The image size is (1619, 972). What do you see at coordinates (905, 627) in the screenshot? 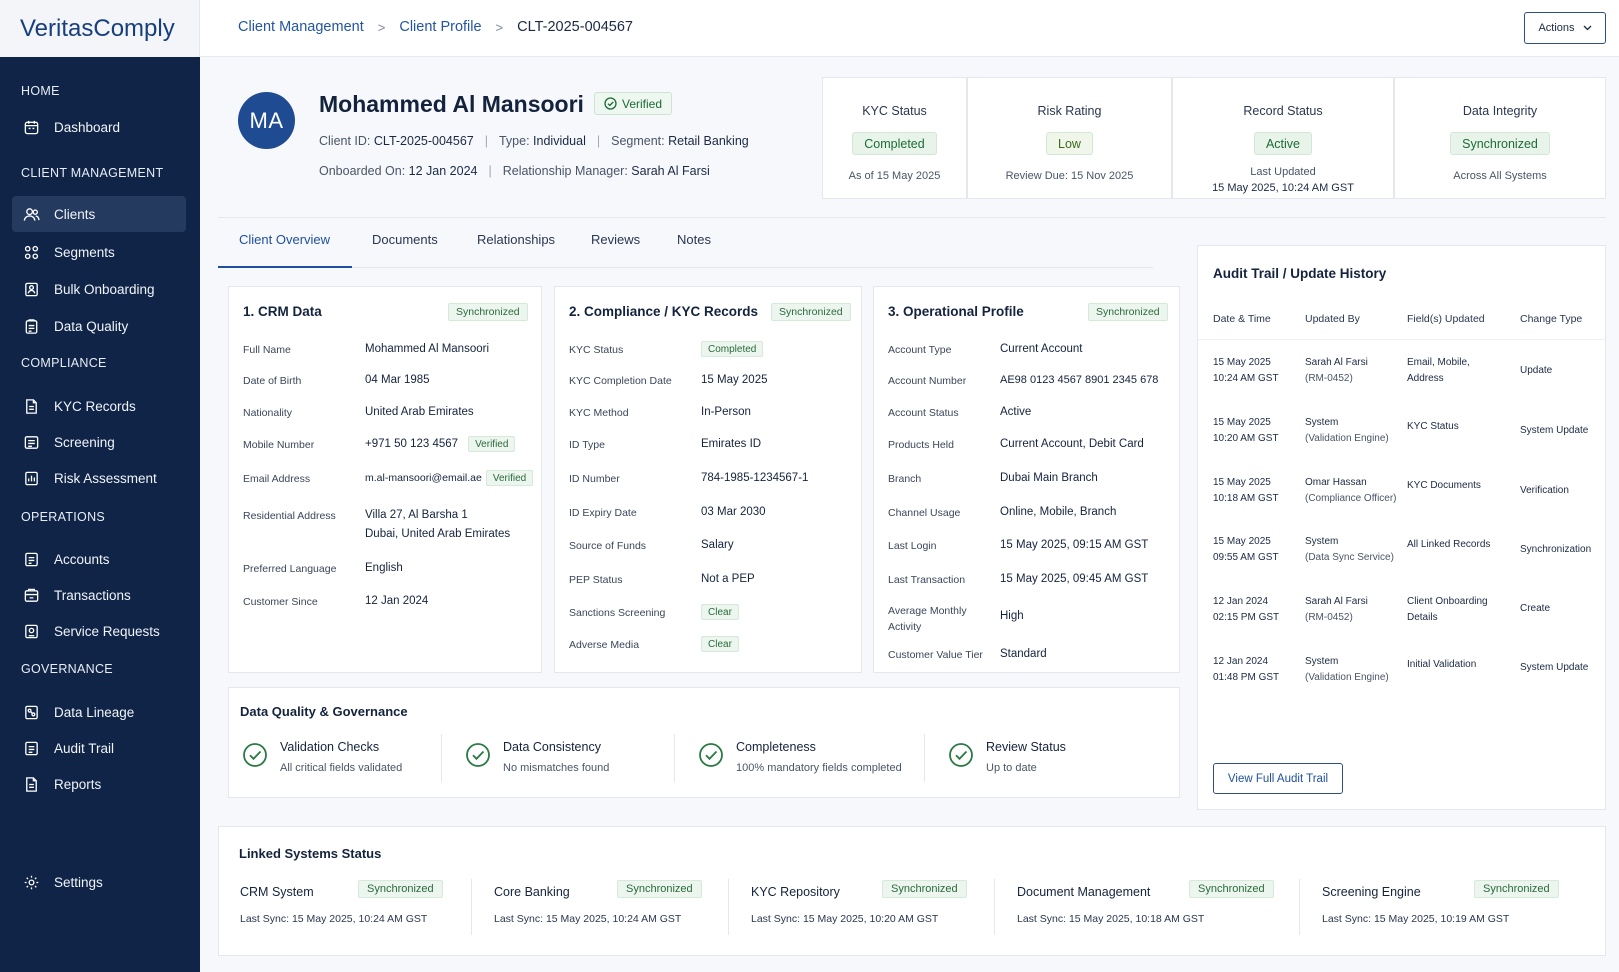
I see `field-label-line-2: Activity` at bounding box center [905, 627].